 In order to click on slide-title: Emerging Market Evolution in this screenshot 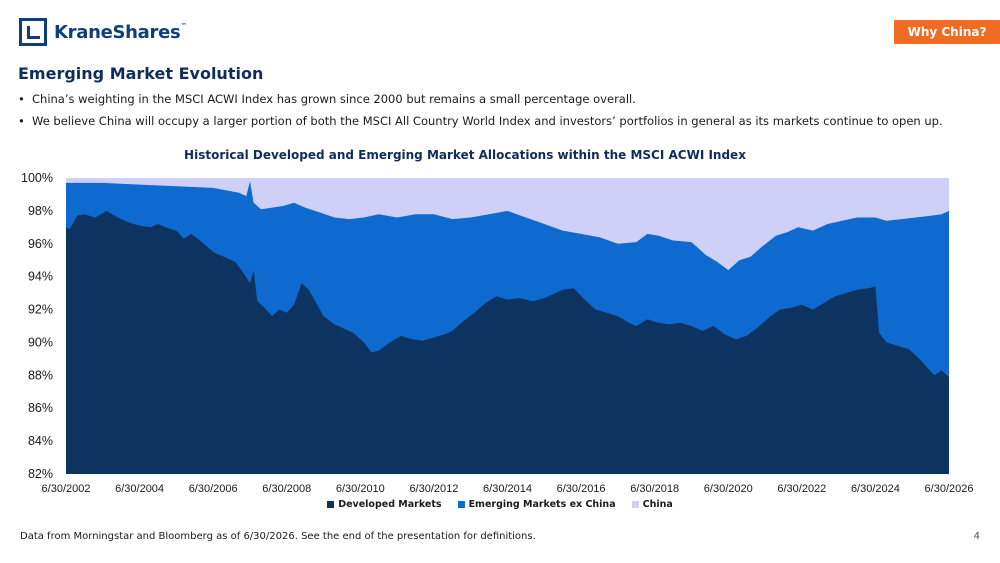, I will do `click(141, 73)`.